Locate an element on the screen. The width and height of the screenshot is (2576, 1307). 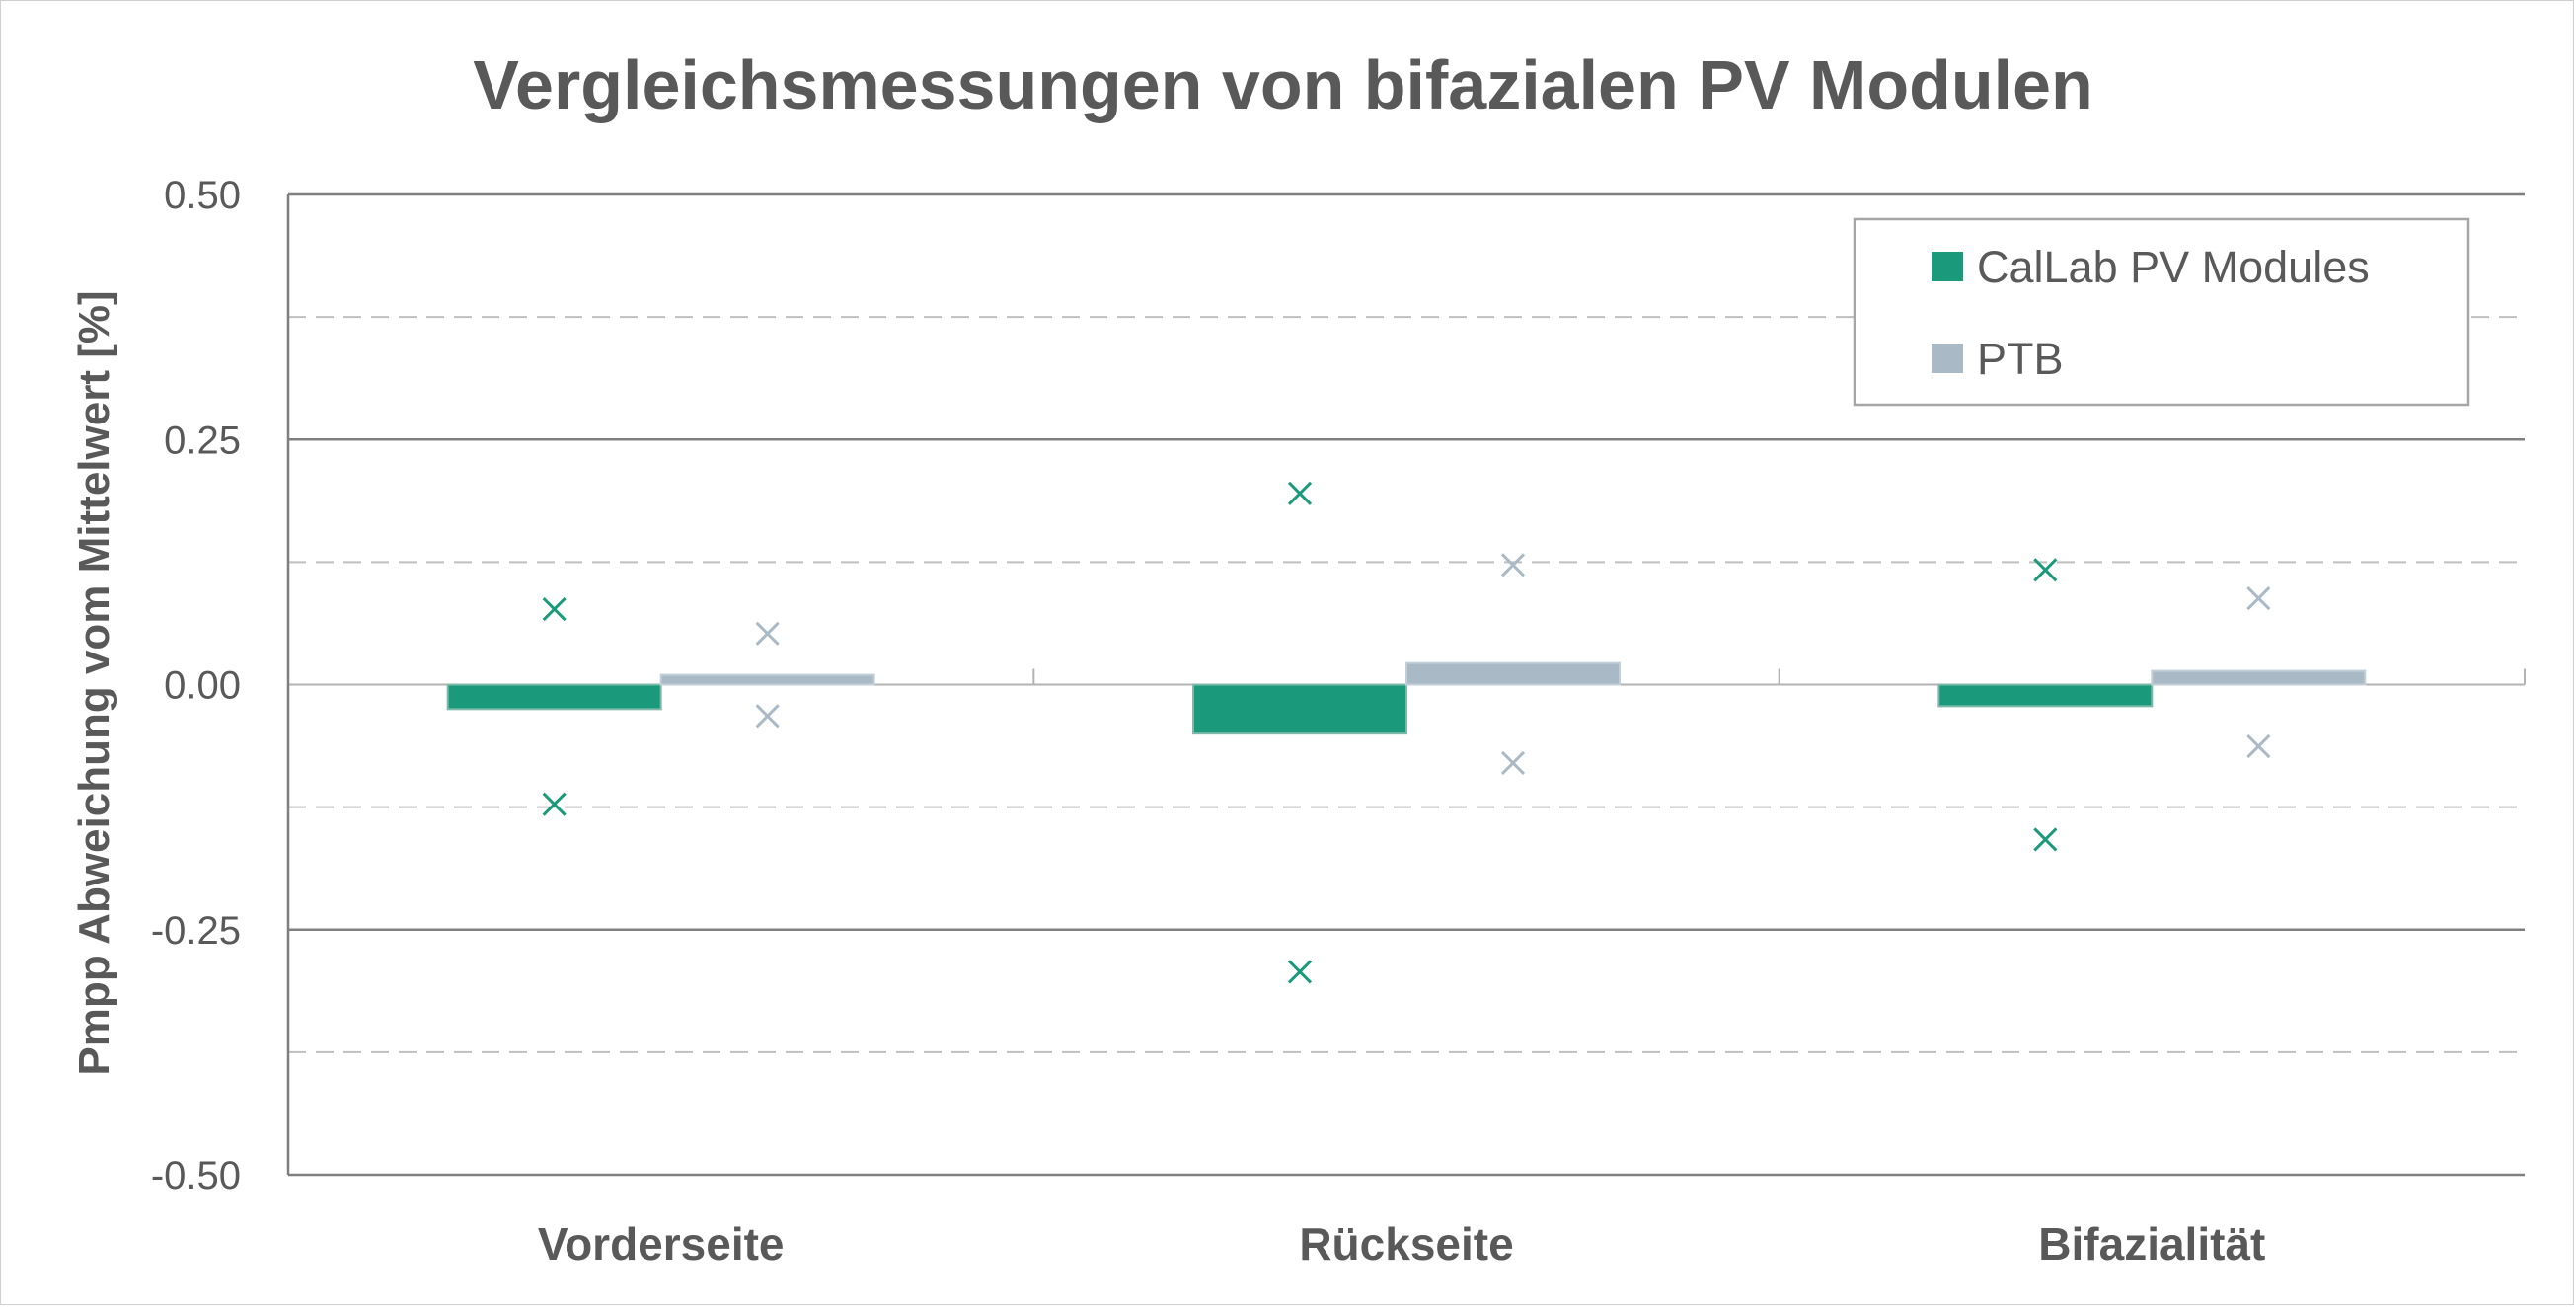
legend-box is located at coordinates (2162, 312).